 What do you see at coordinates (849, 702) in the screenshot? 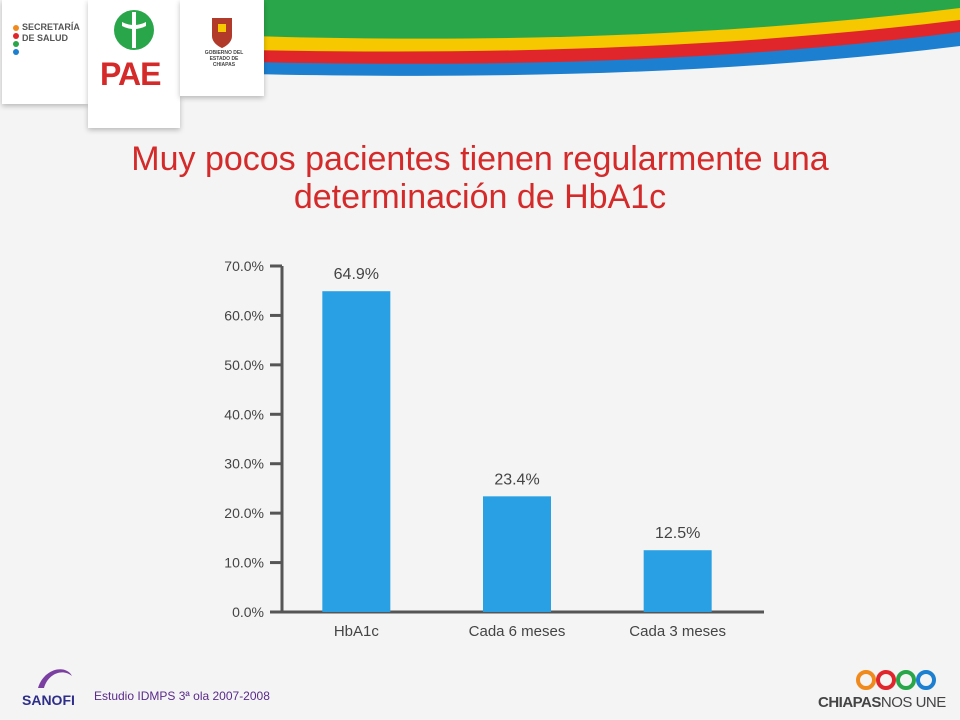
I see `chiapas-bold-text: CHIAPAS` at bounding box center [849, 702].